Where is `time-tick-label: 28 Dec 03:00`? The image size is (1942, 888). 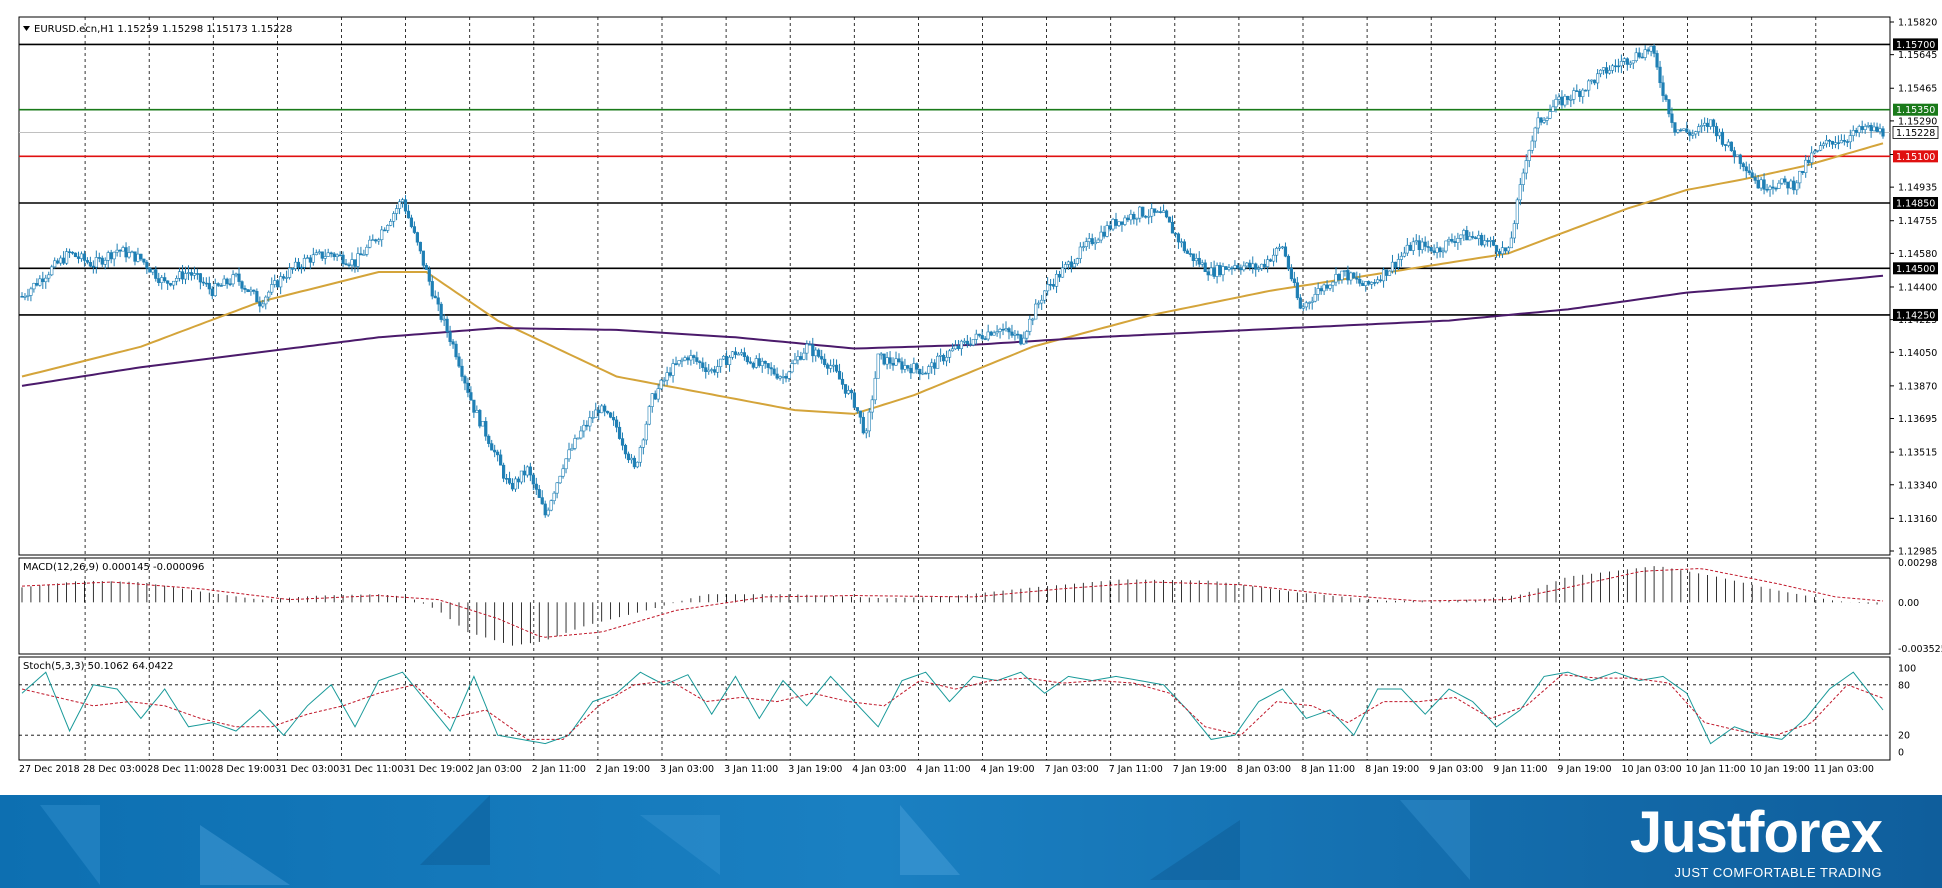 time-tick-label: 28 Dec 03:00 is located at coordinates (115, 769).